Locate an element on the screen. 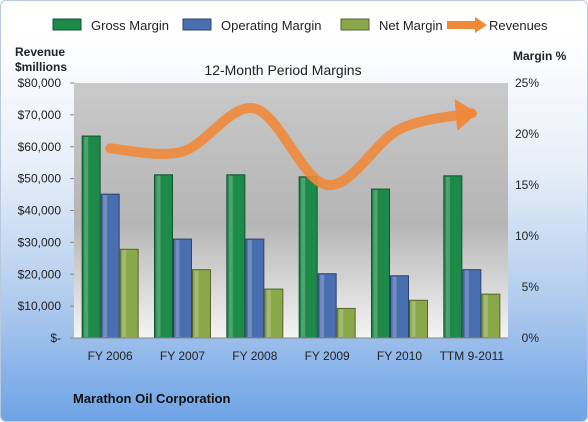  line-layer is located at coordinates (291, 144).